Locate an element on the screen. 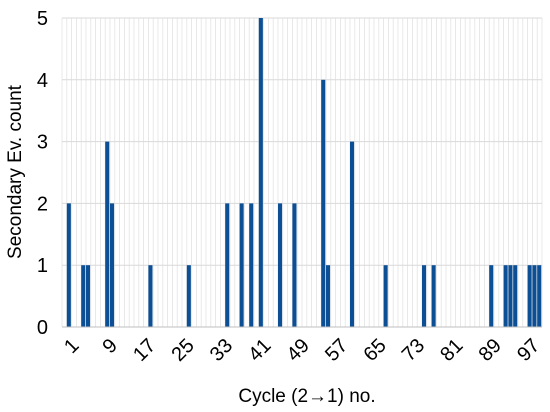 This screenshot has height=412, width=550. y-tick-label: 3 is located at coordinates (42, 143).